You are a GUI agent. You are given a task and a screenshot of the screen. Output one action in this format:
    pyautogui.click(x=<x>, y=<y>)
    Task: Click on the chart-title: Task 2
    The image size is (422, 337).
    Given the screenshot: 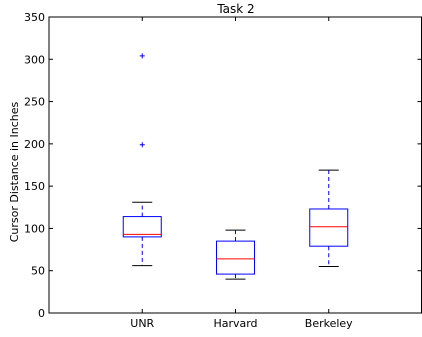 What is the action you would take?
    pyautogui.click(x=235, y=9)
    